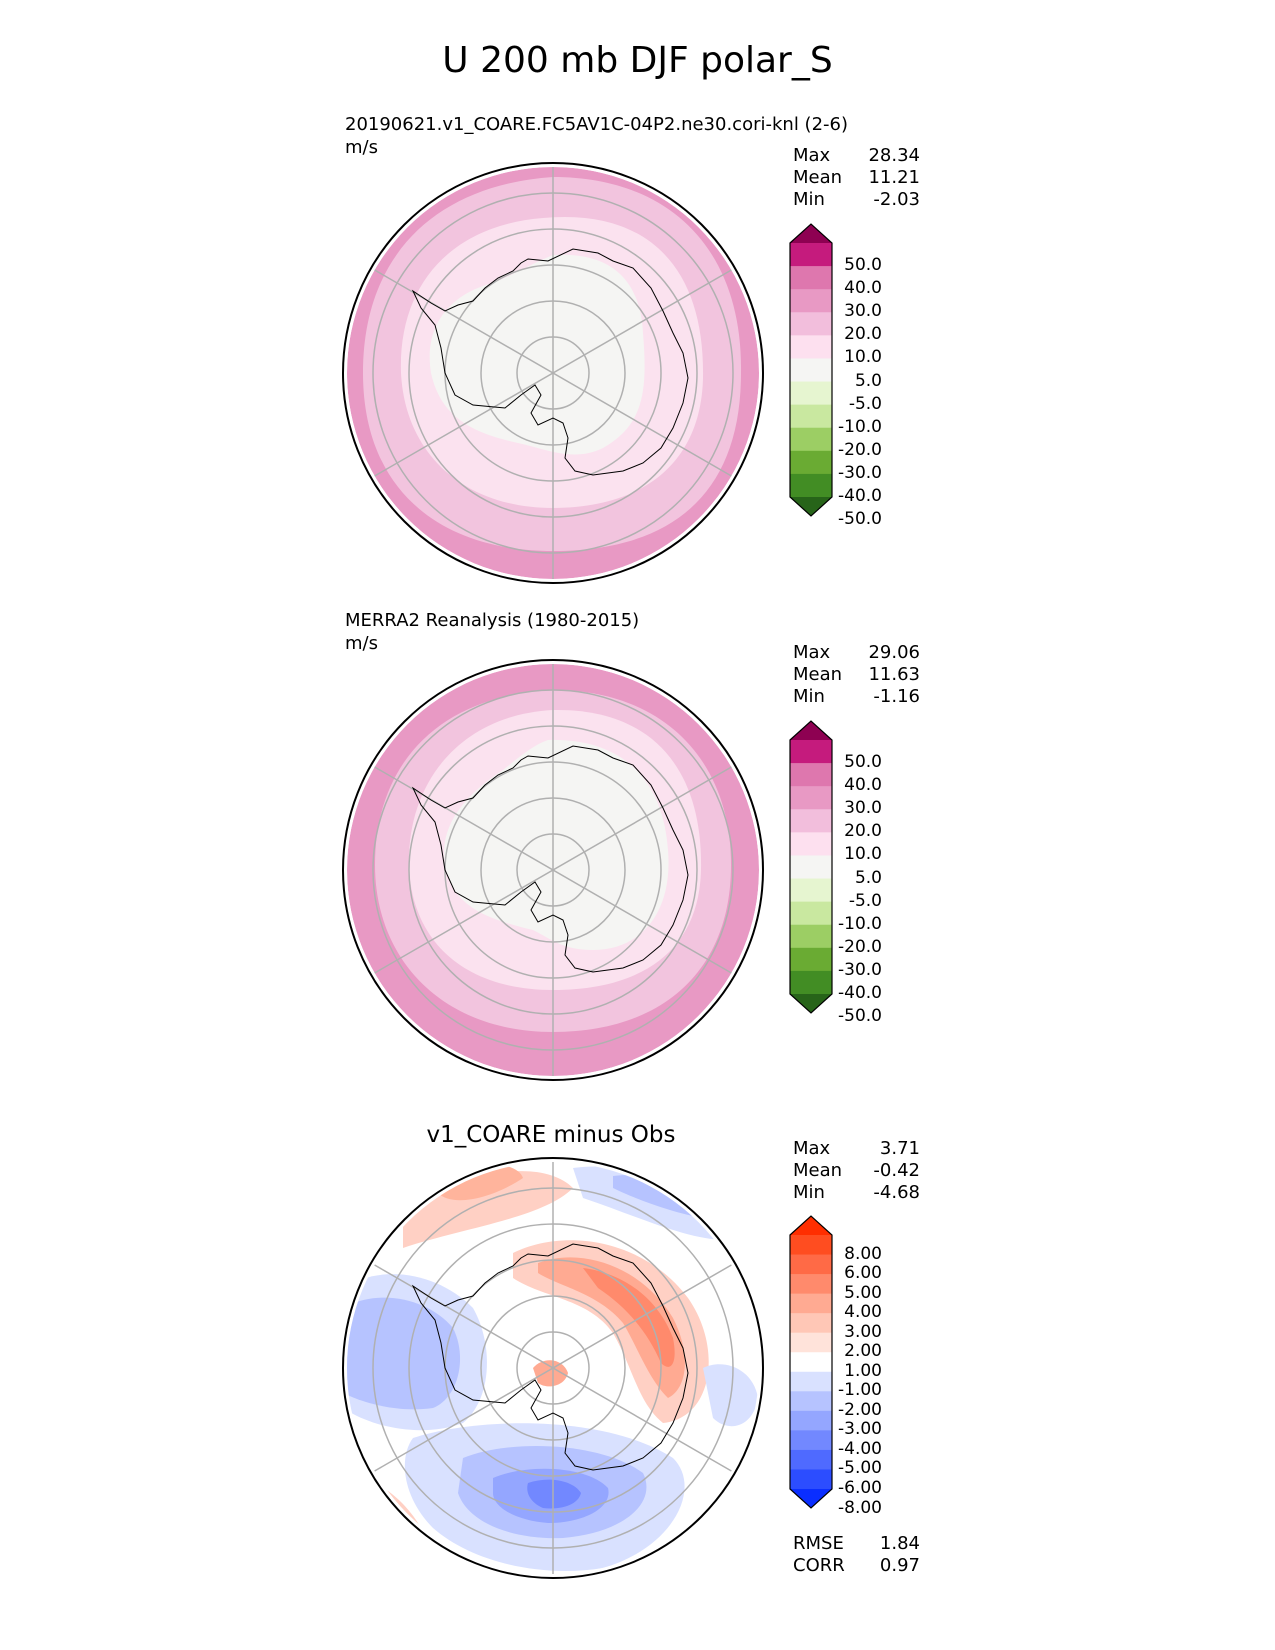 The width and height of the screenshot is (1275, 1650). I want to click on panel-3-mean-value: -0.42, so click(896, 1170).